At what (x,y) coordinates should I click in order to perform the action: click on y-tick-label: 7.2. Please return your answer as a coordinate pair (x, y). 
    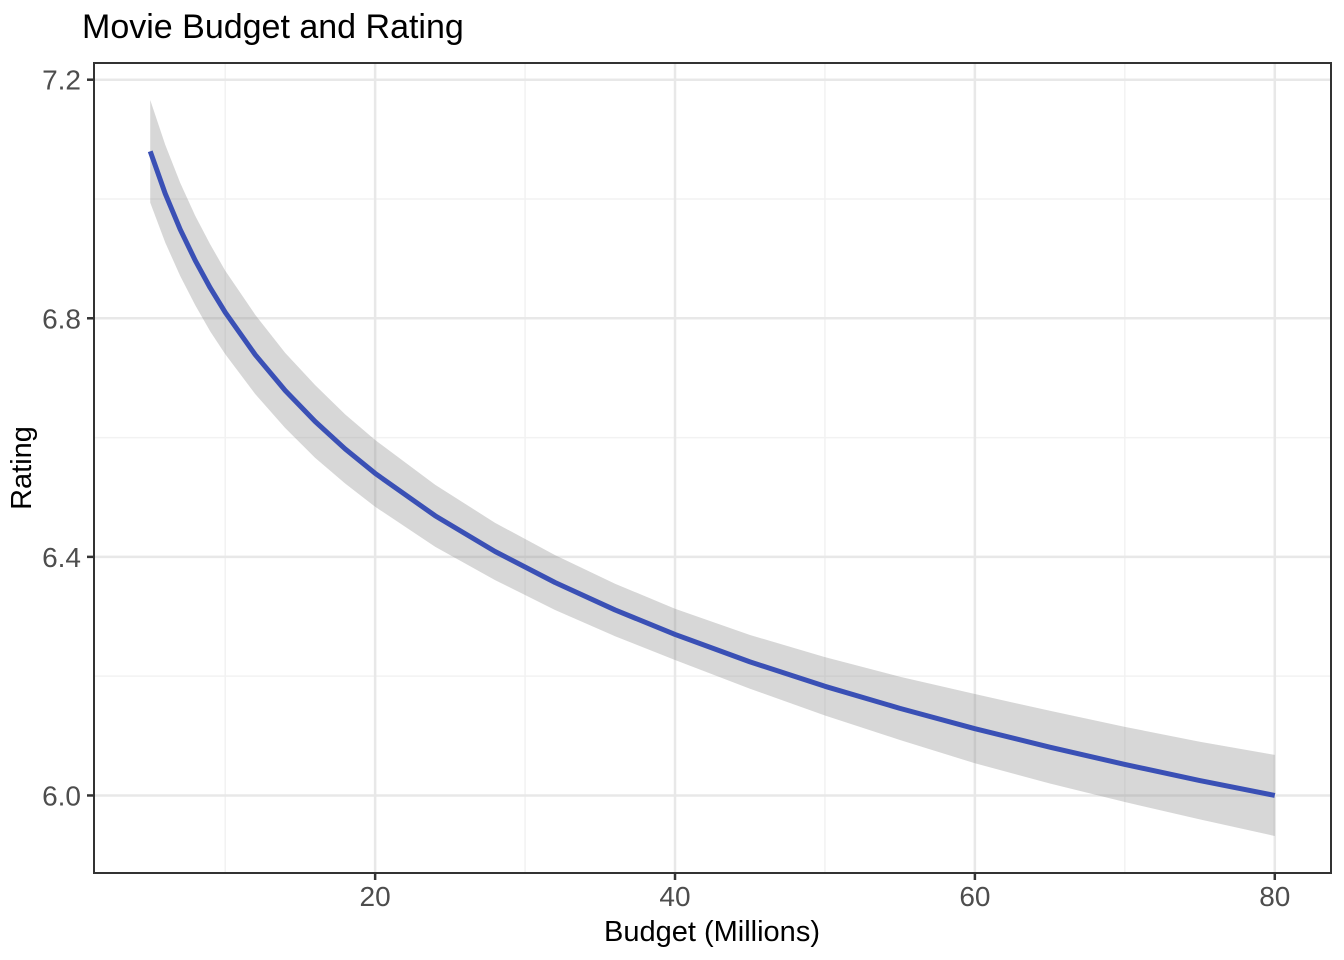
    Looking at the image, I should click on (61, 80).